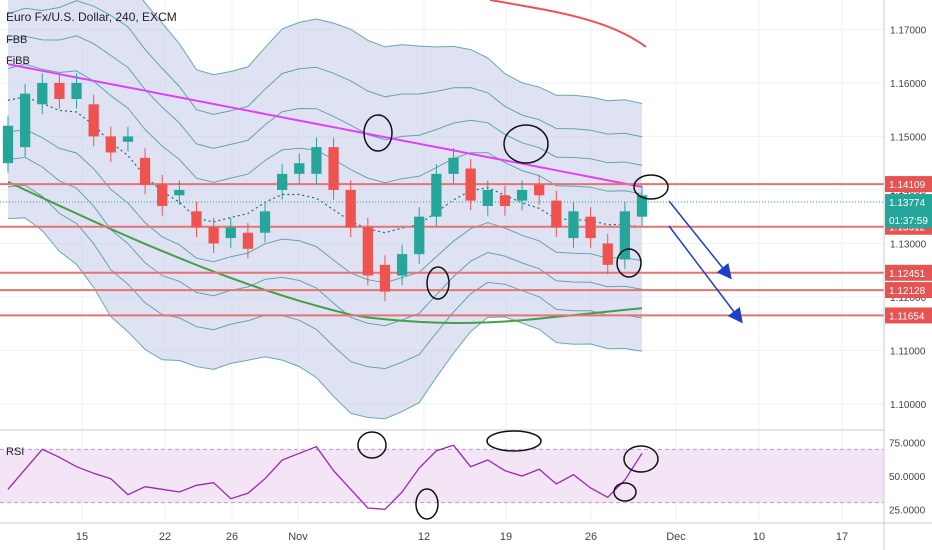  I want to click on level-tag-label: 1.11654, so click(907, 316).